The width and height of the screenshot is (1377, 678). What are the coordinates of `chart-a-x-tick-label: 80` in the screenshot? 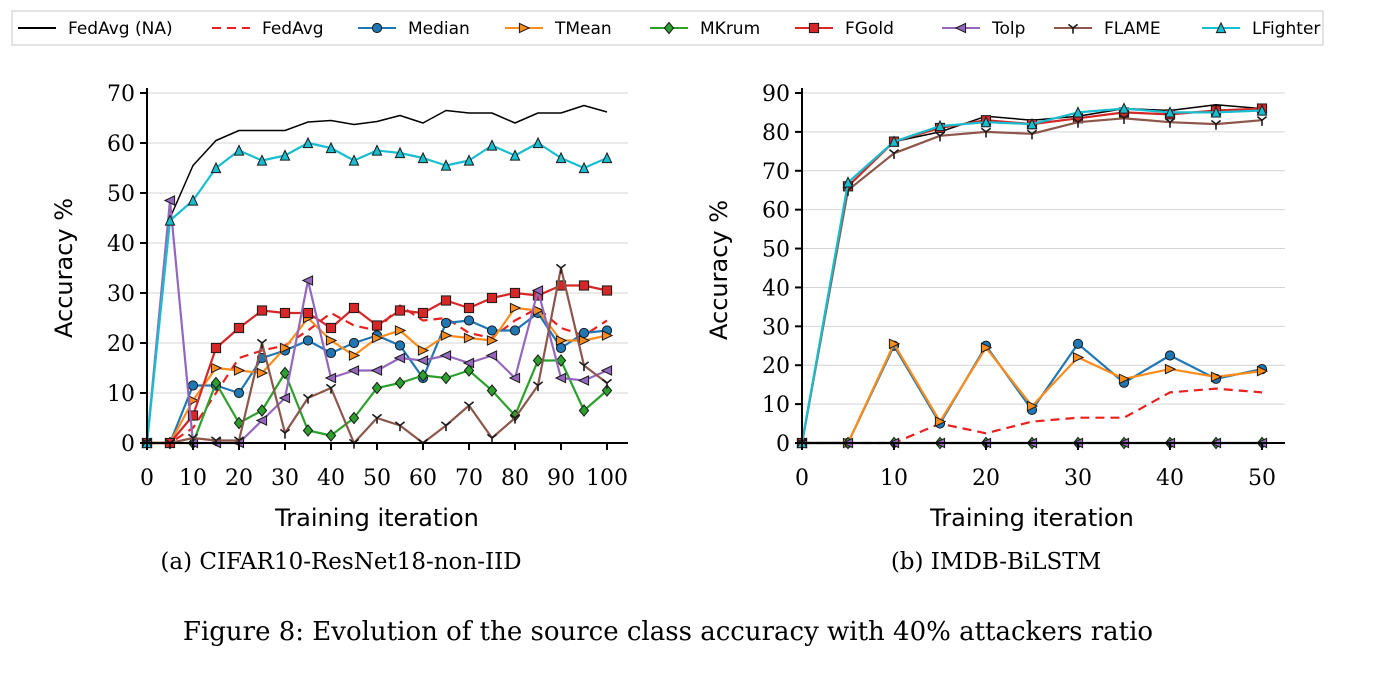 It's located at (515, 478).